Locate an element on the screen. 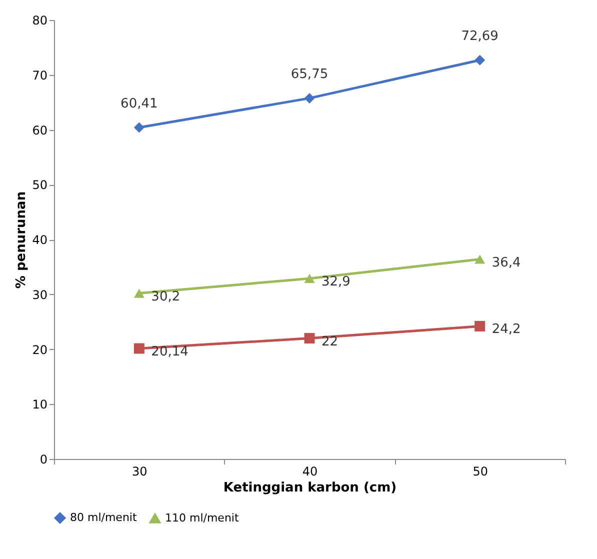  y-tick-label: 20 is located at coordinates (40, 349).